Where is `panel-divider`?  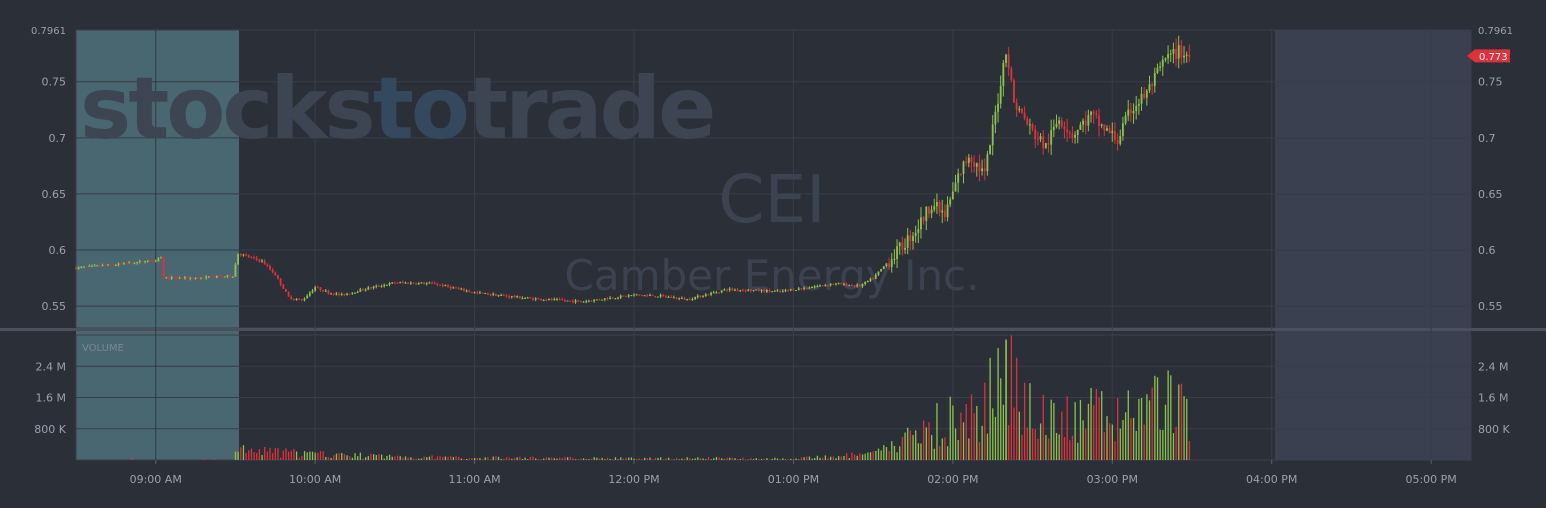 panel-divider is located at coordinates (773, 329).